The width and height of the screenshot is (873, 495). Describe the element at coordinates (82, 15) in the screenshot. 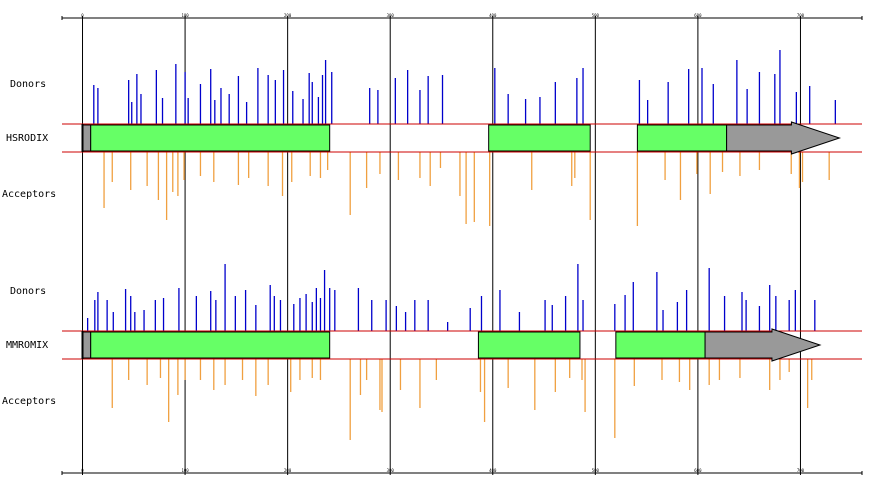

I see `x-tick-label: 0` at that location.